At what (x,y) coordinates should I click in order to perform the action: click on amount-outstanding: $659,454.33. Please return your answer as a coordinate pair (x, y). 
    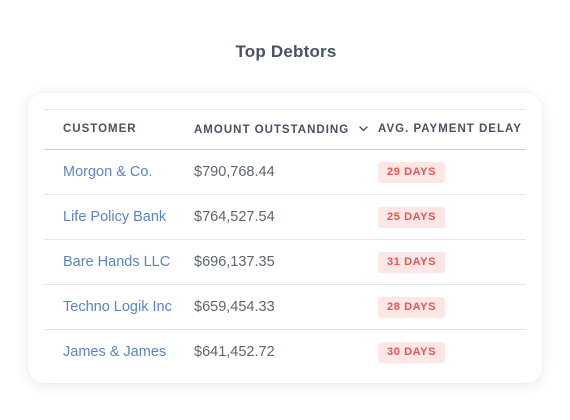
    Looking at the image, I should click on (234, 307).